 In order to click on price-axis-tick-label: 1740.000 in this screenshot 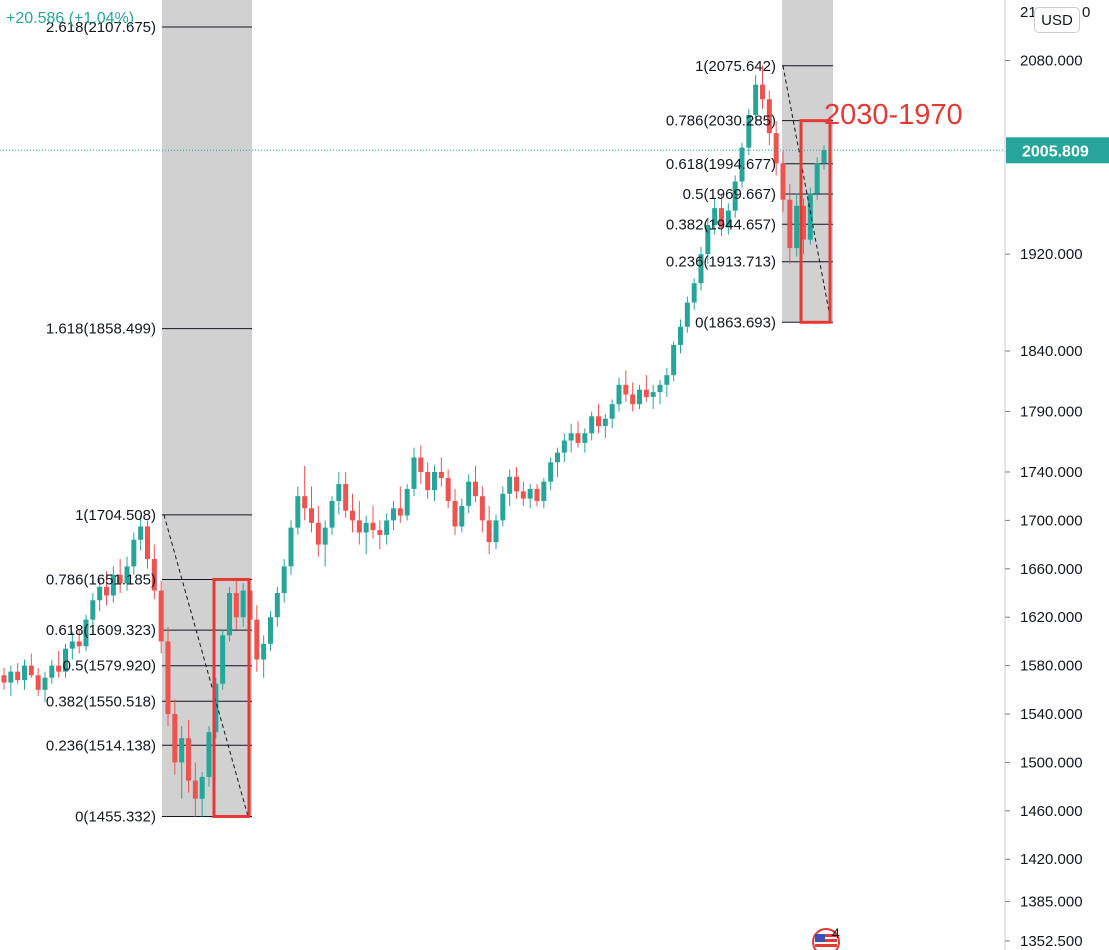, I will do `click(1051, 472)`.